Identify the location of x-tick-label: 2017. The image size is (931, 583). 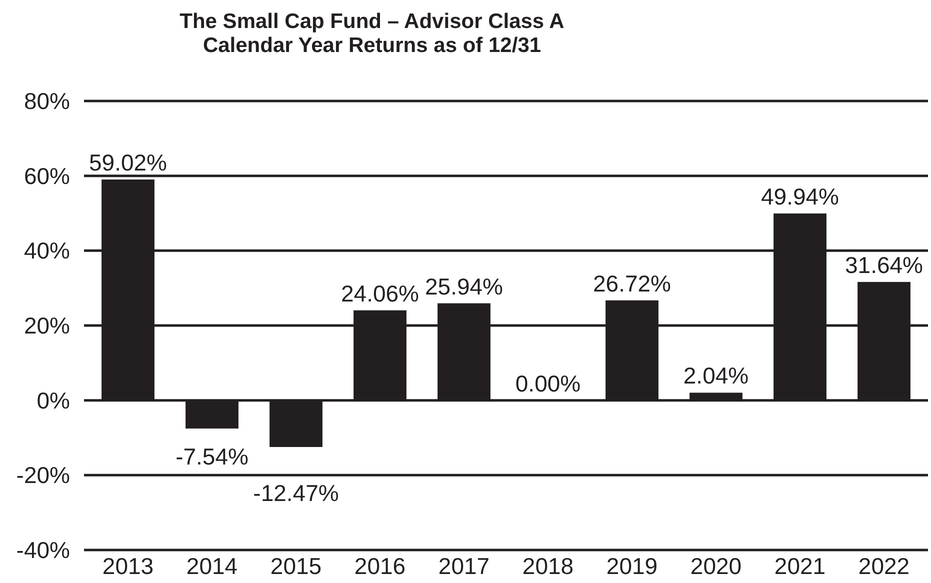
(464, 566).